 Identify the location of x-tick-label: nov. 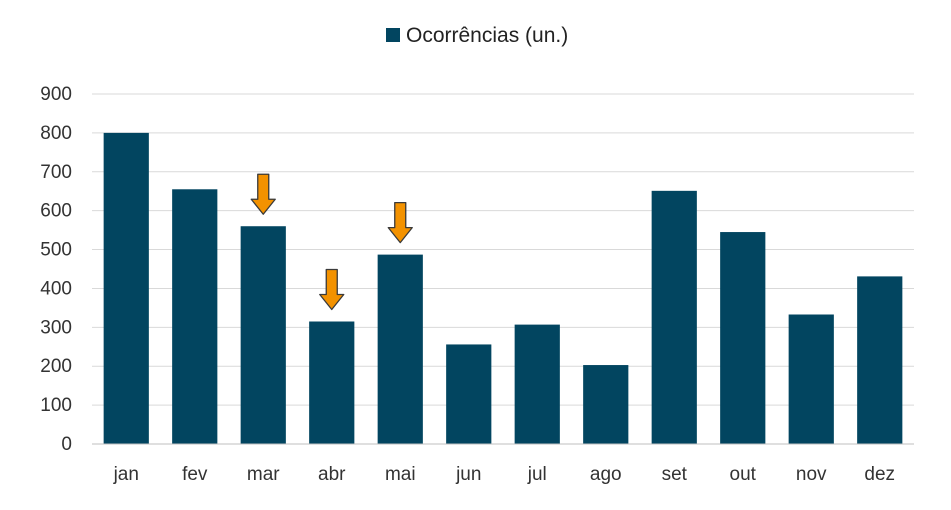
(811, 474).